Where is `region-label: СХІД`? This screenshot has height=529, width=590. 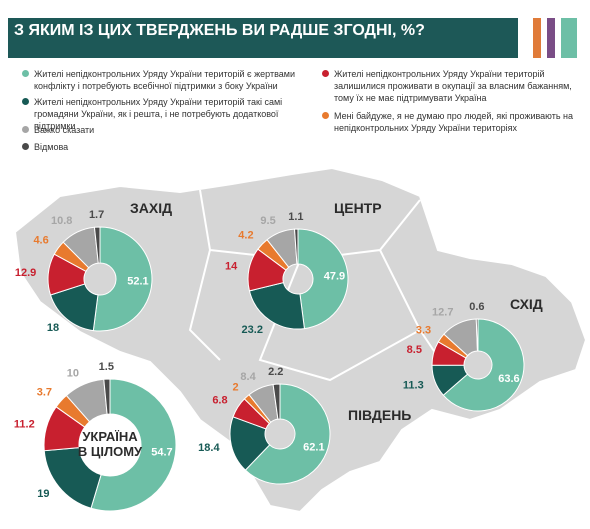 region-label: СХІД is located at coordinates (526, 304).